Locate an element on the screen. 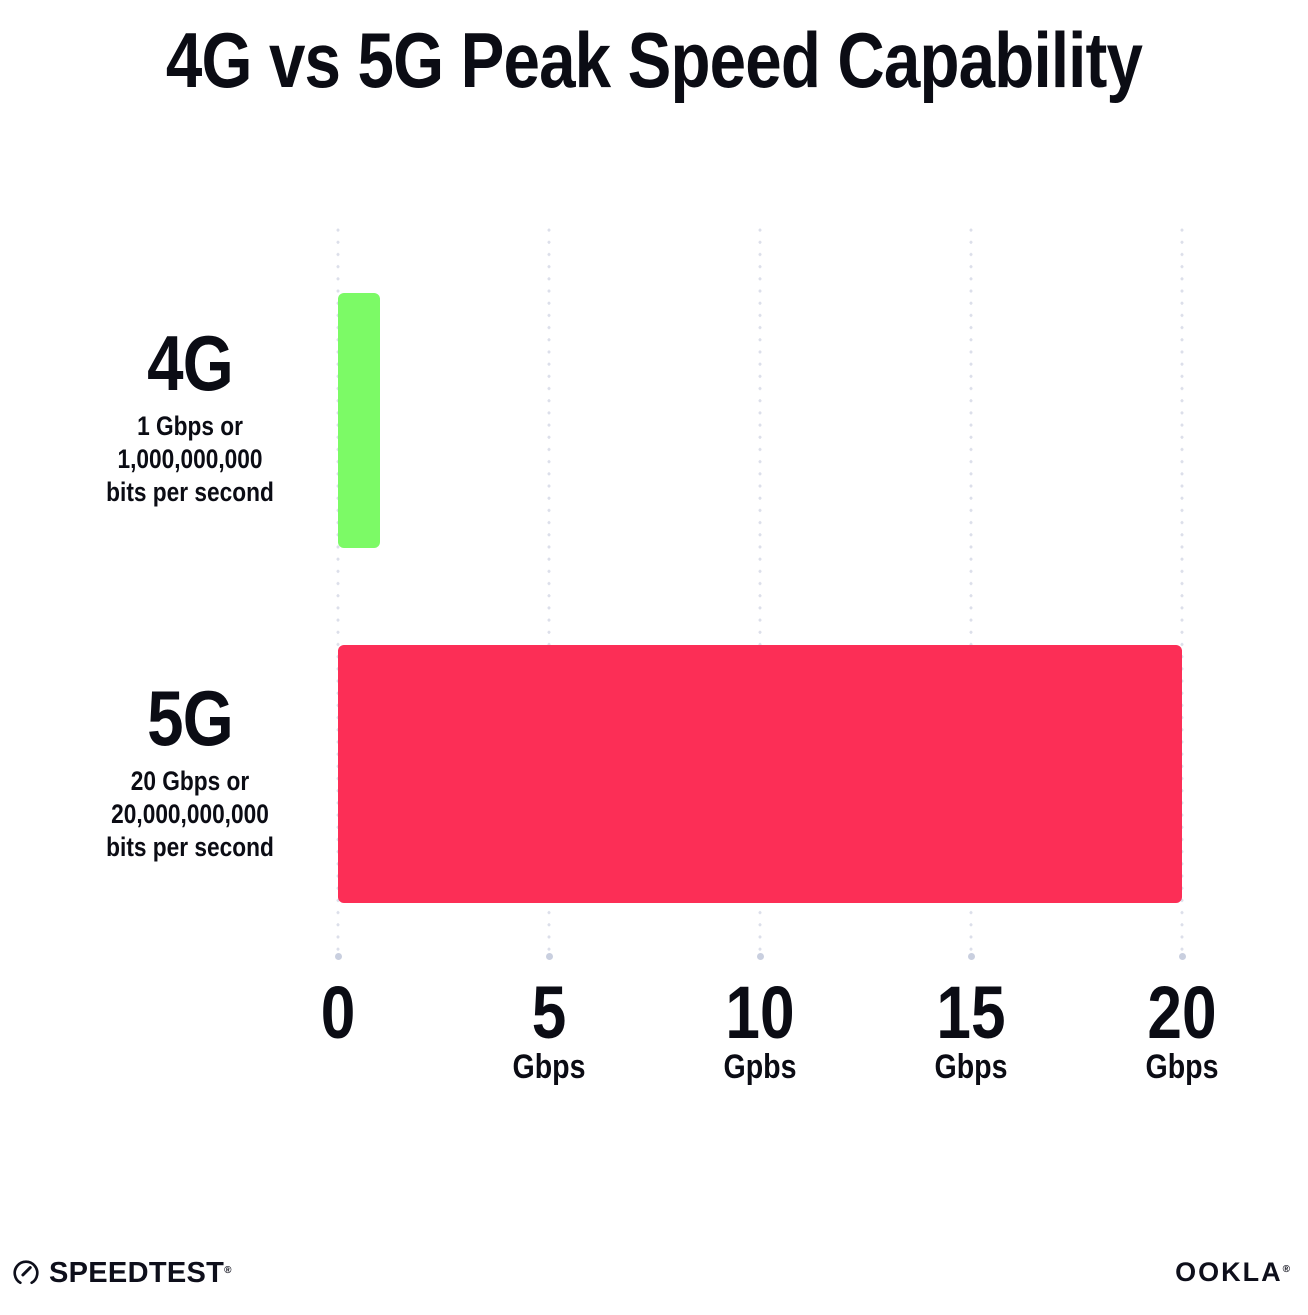  axis-tick-5: 5 Gbps is located at coordinates (549, 674).